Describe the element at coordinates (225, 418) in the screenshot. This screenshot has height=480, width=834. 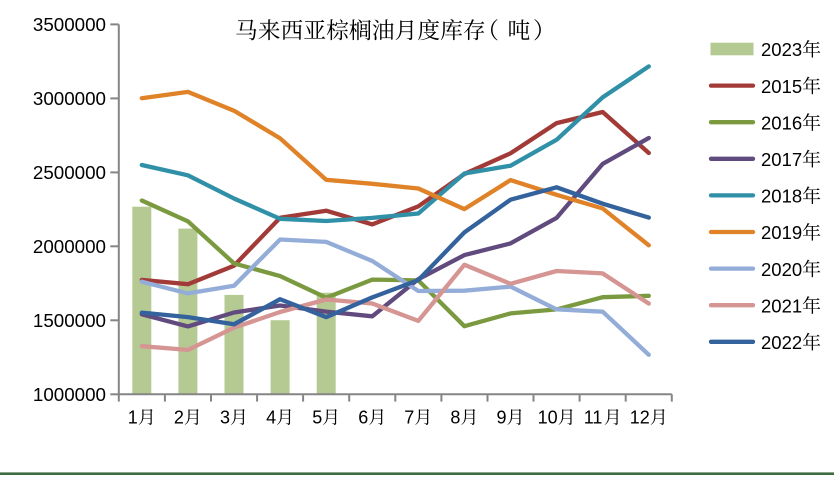
I see `svg-text: 3` at that location.